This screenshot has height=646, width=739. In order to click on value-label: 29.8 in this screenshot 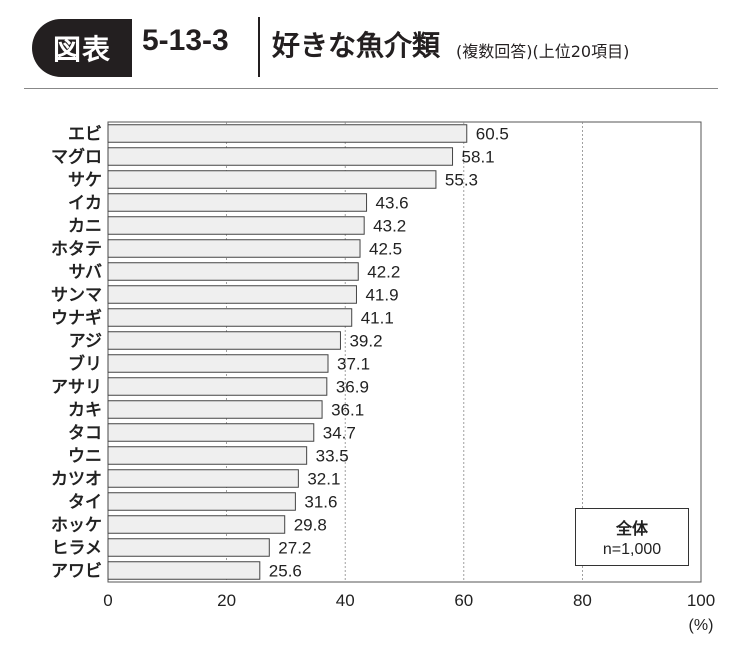, I will do `click(310, 525)`.